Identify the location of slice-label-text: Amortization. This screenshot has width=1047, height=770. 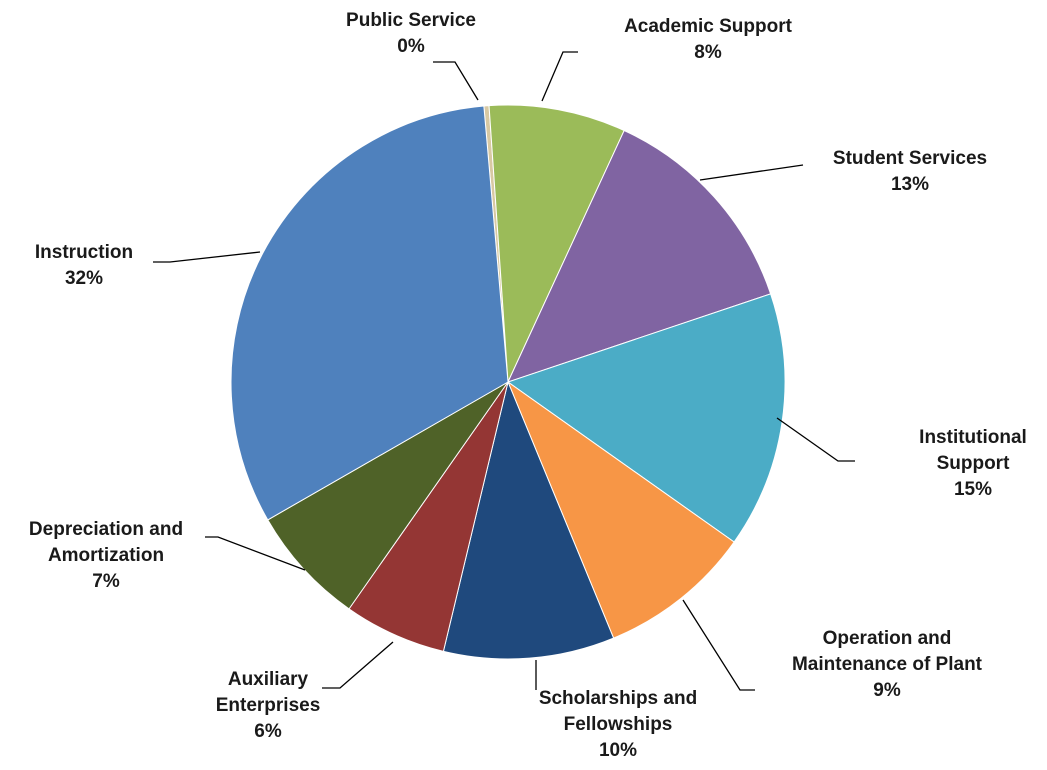
(106, 555).